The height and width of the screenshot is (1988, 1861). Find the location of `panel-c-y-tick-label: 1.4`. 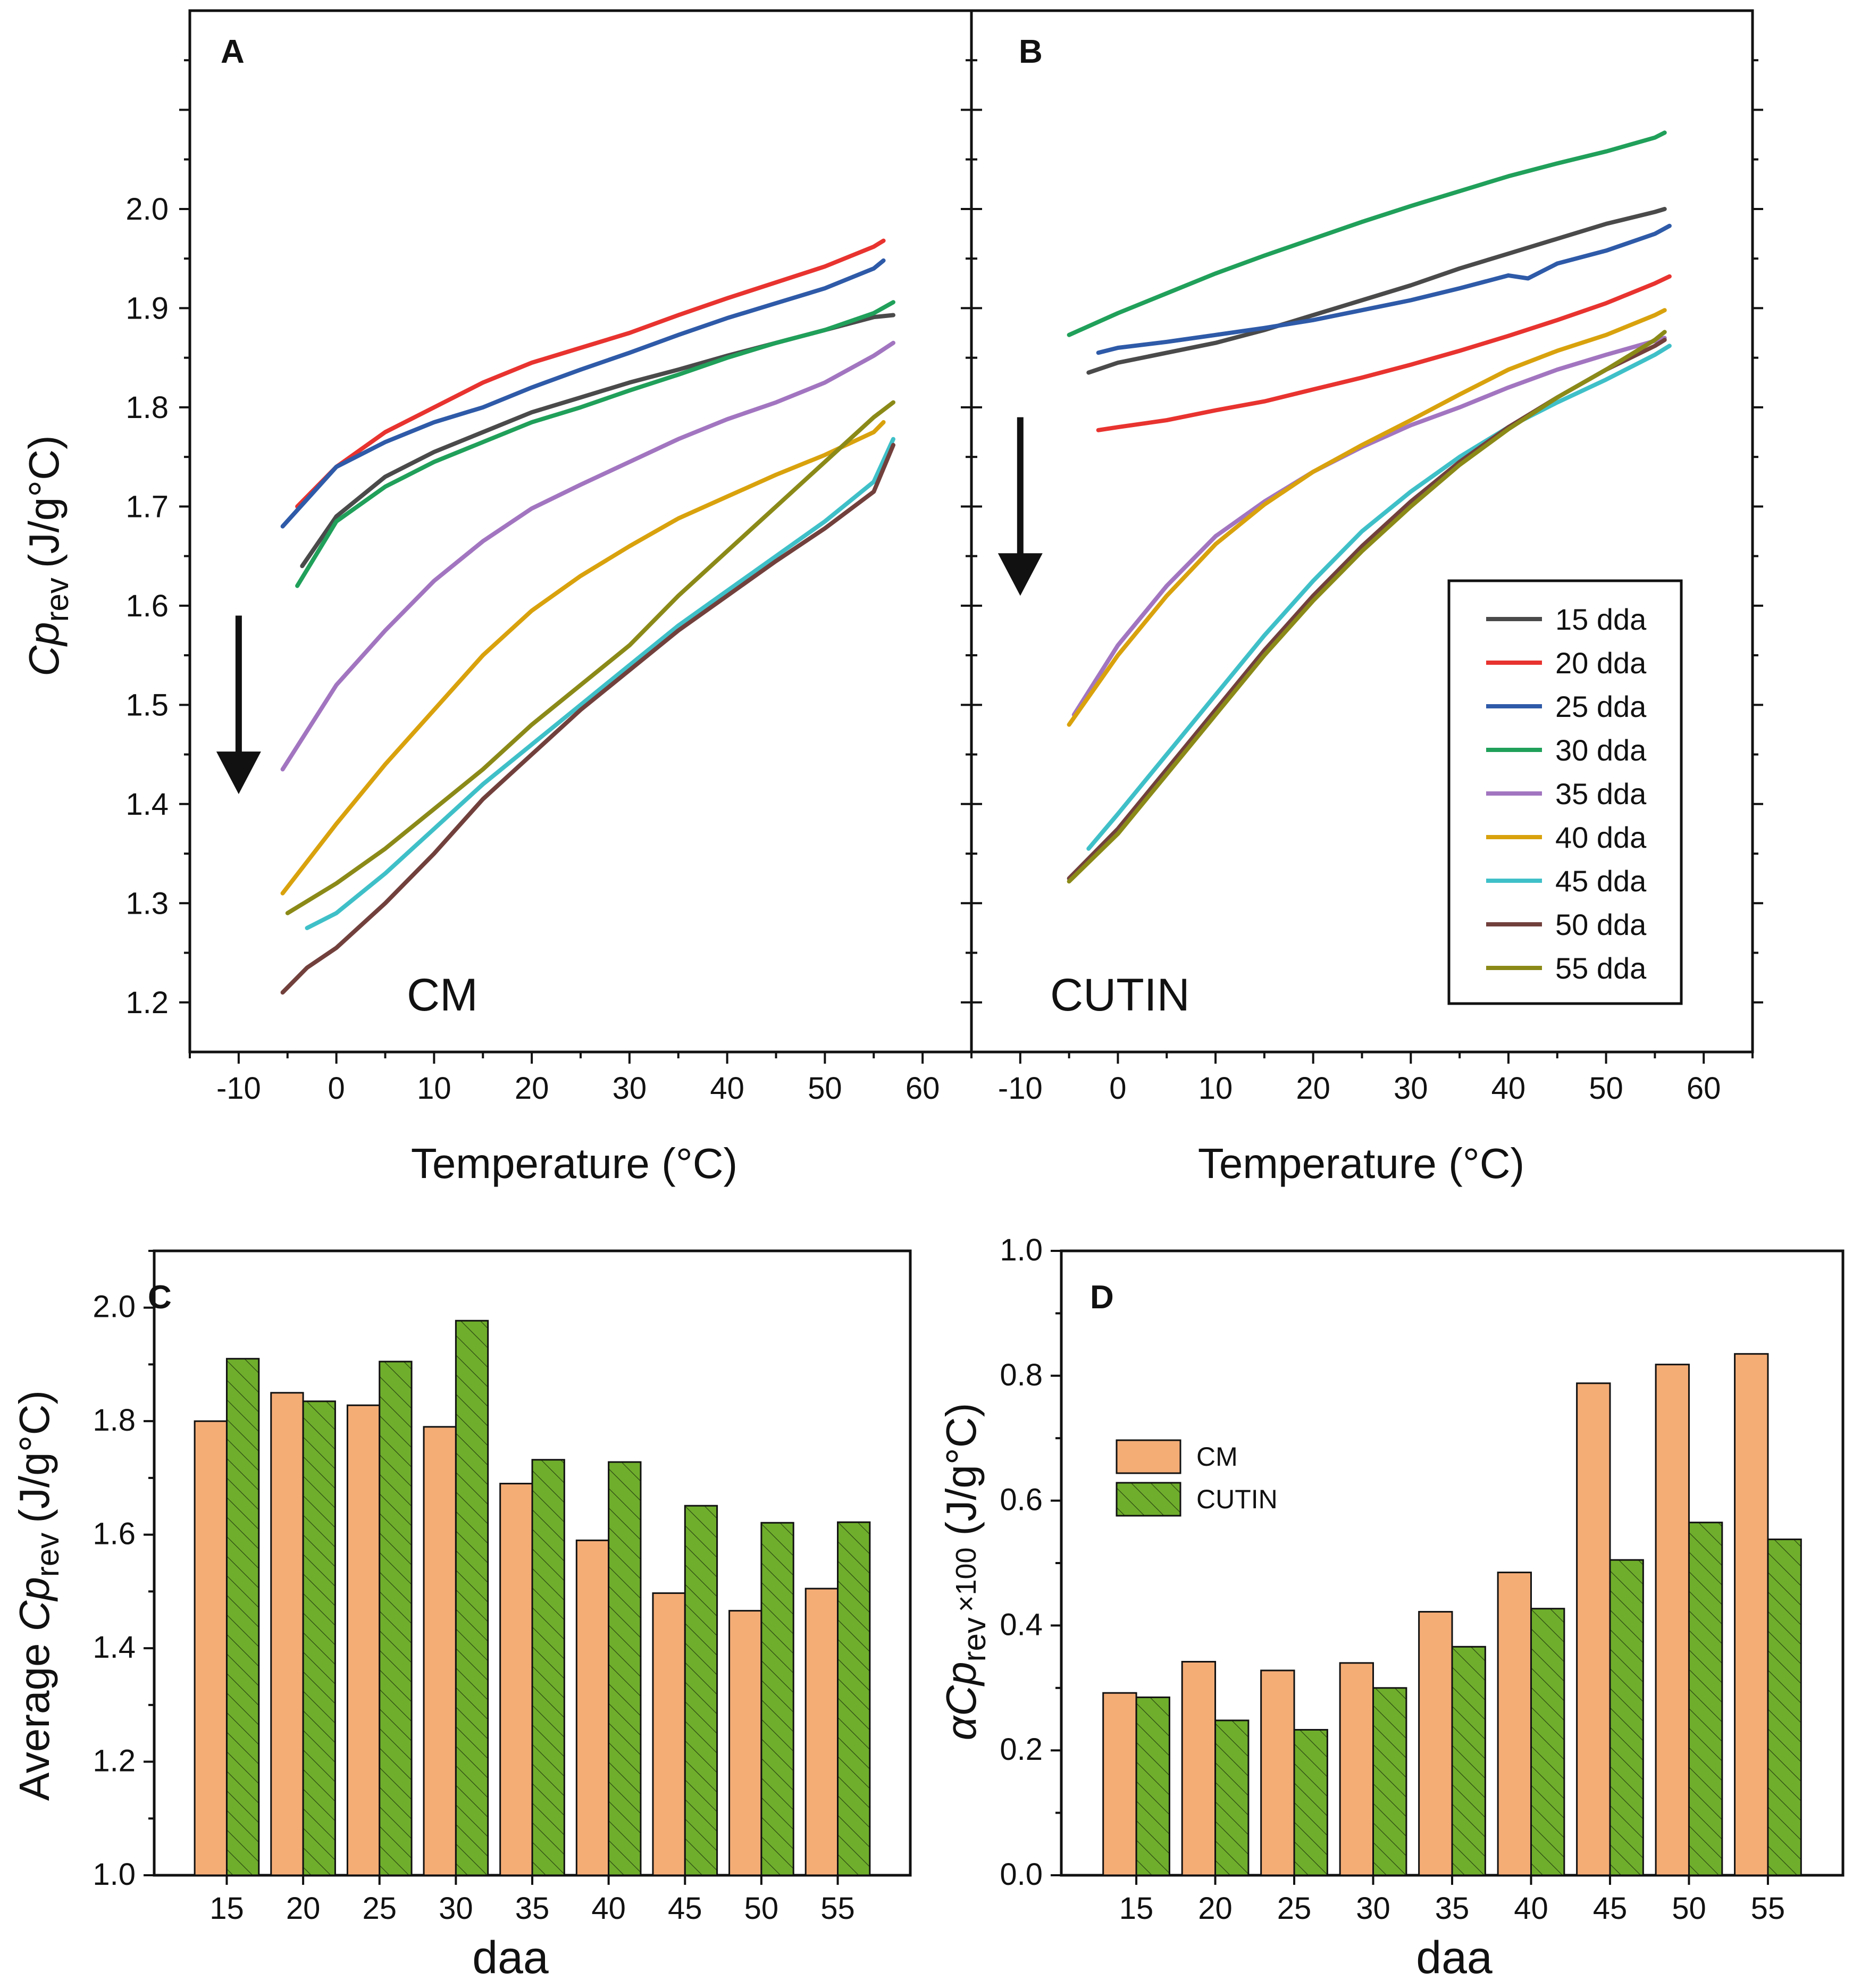

panel-c-y-tick-label: 1.4 is located at coordinates (114, 1647).